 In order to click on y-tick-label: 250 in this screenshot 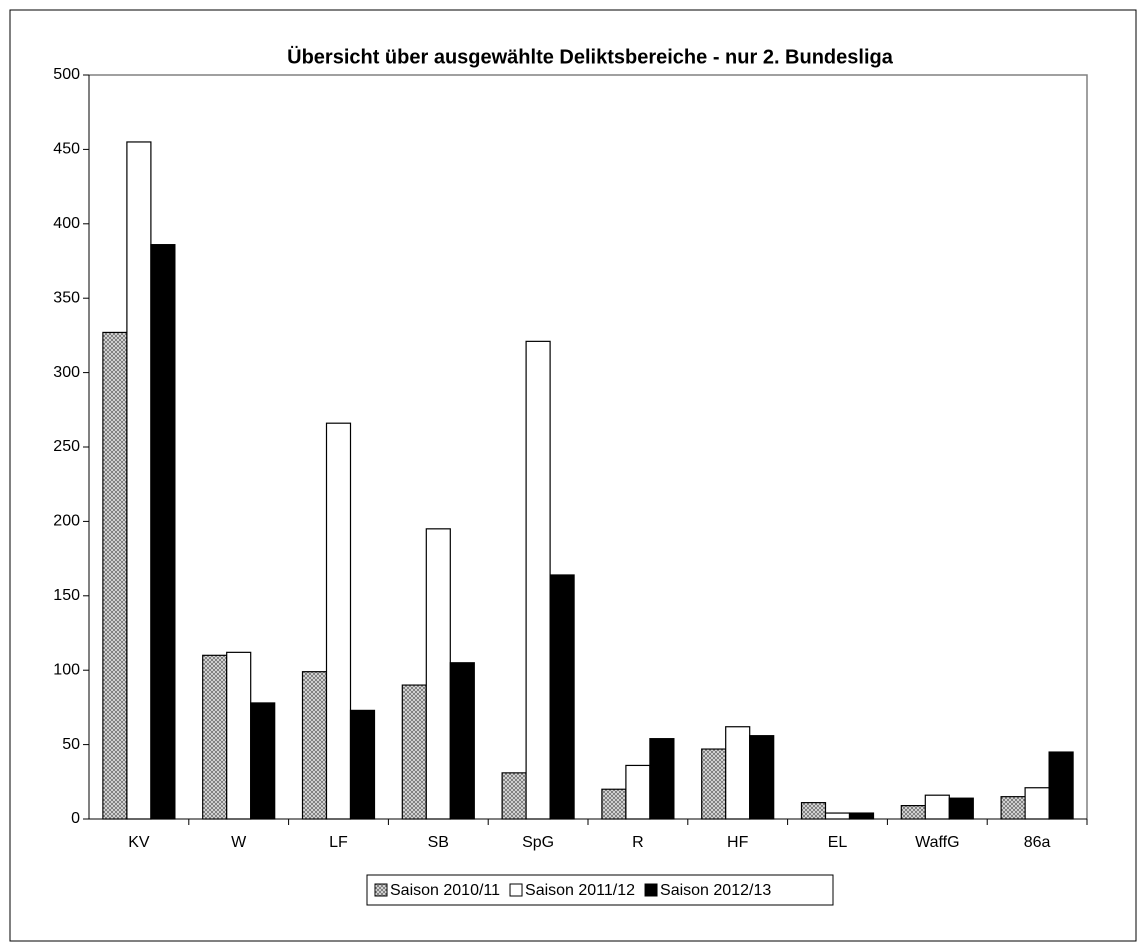, I will do `click(66, 446)`.